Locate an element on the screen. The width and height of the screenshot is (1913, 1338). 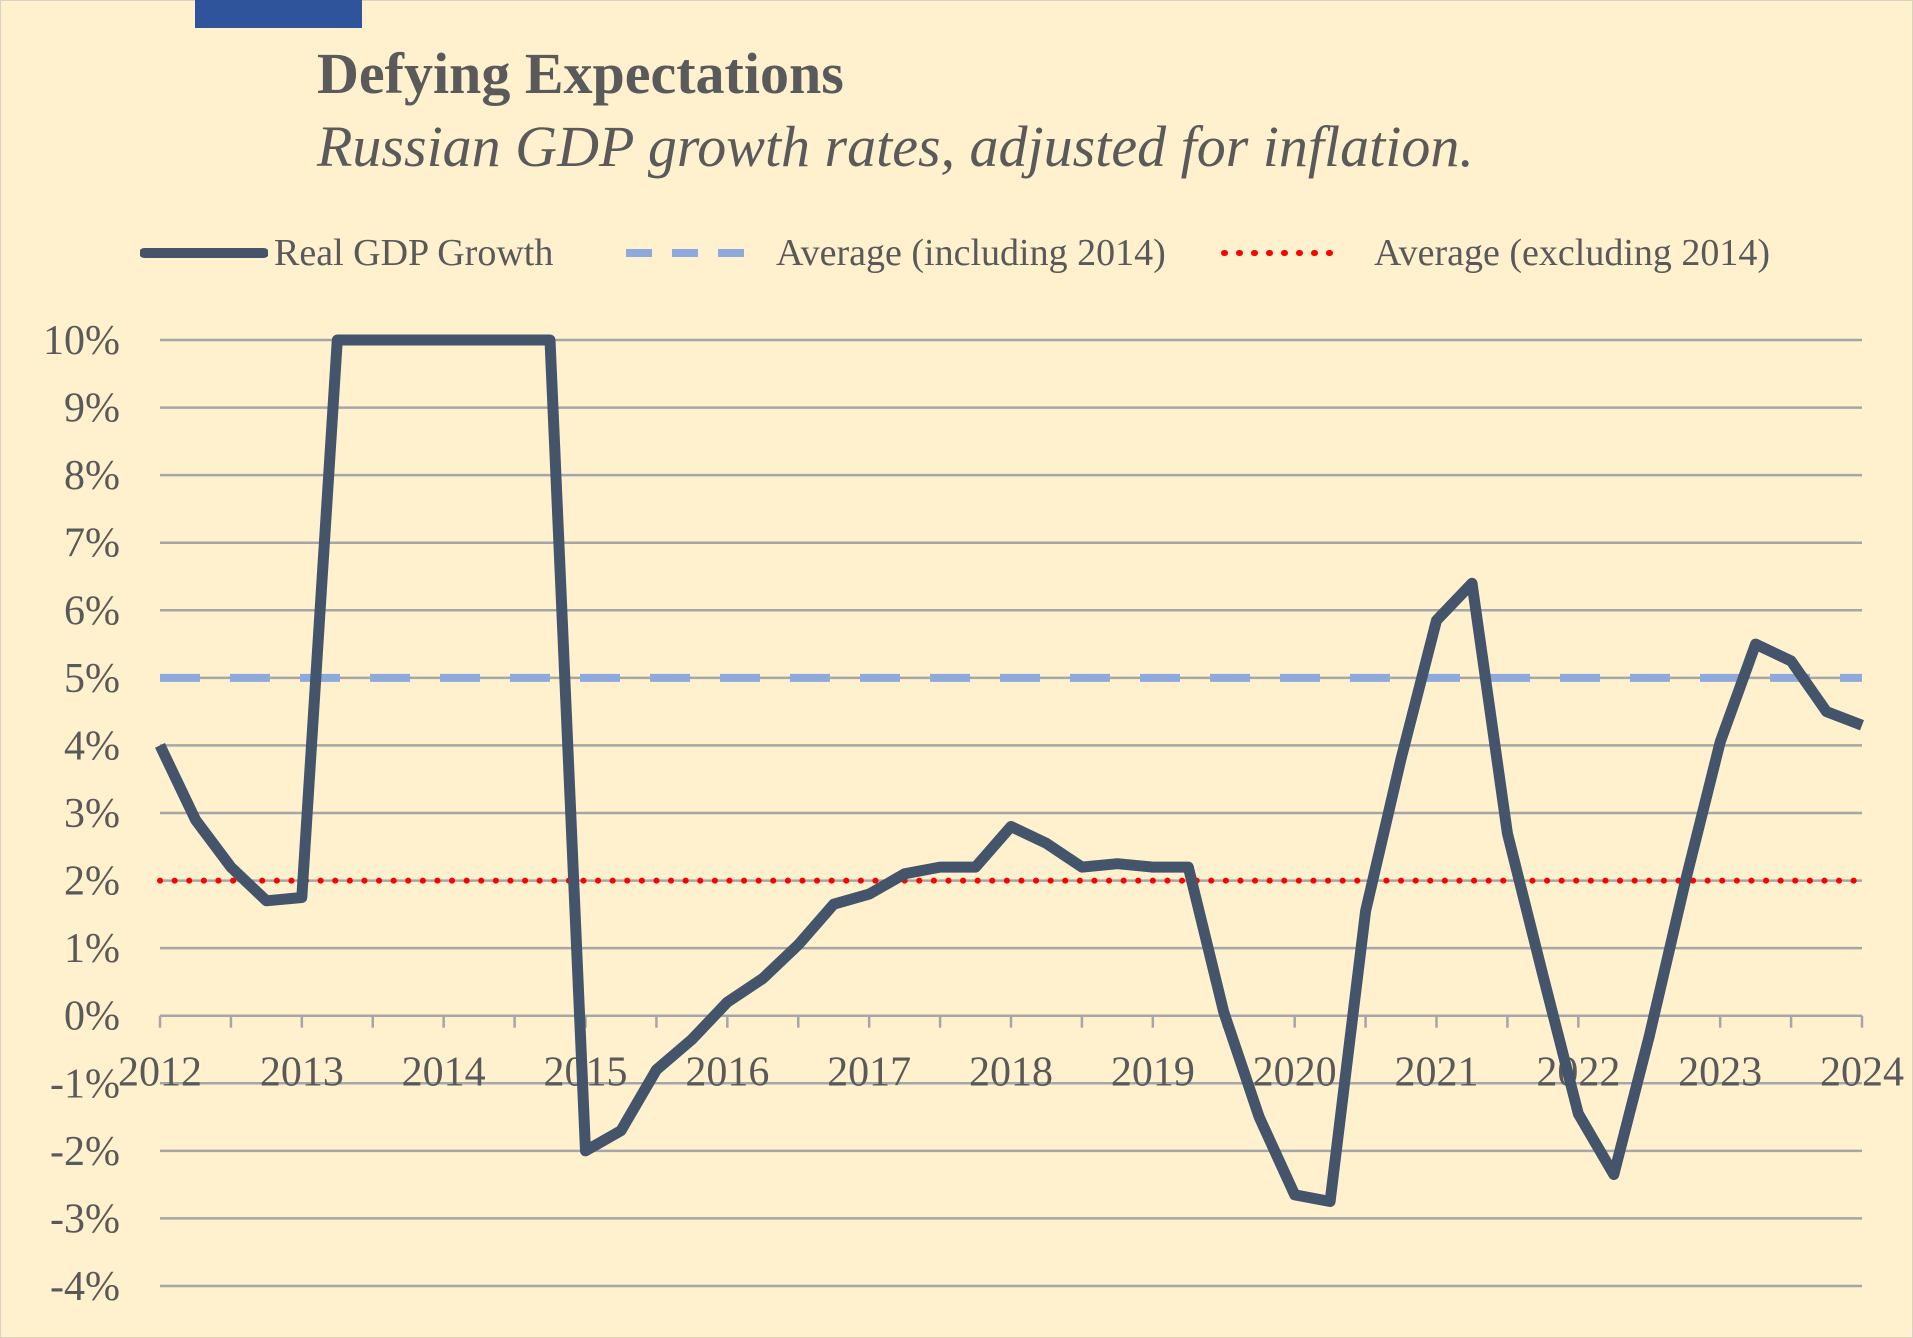
y-tick-label: 8% is located at coordinates (92, 476).